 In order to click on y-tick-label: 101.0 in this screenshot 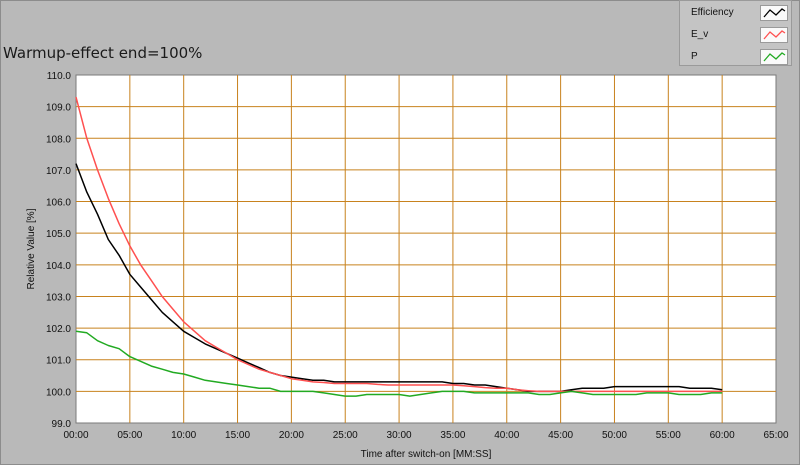, I will do `click(58, 361)`.